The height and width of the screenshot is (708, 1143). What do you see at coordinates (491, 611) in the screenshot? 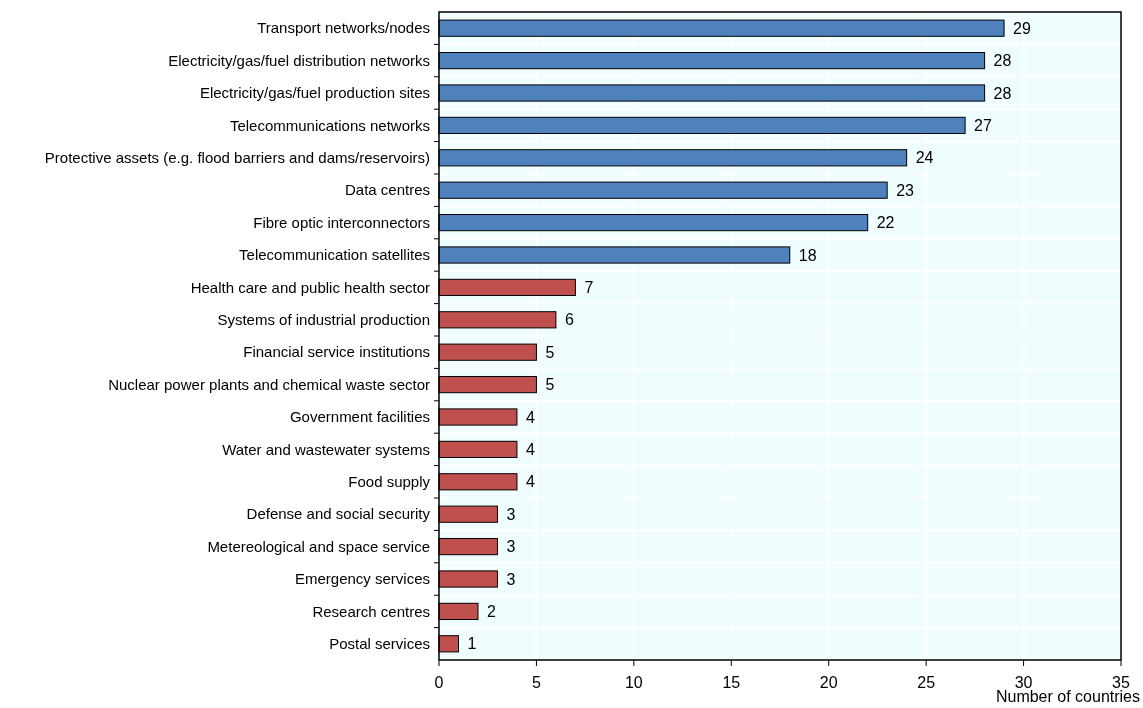
I see `data-label: 2` at bounding box center [491, 611].